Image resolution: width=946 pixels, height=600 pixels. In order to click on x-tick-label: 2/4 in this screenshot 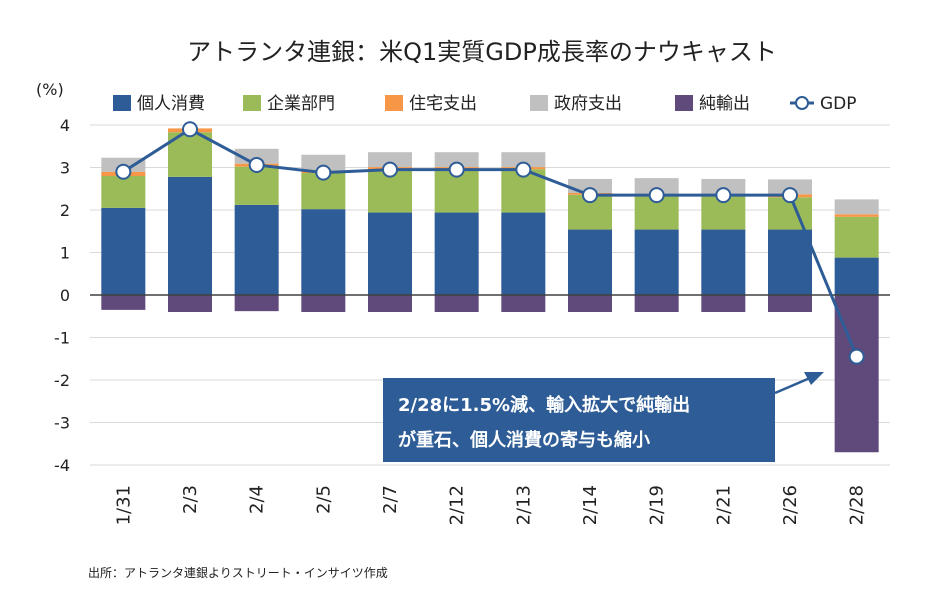, I will do `click(257, 499)`.